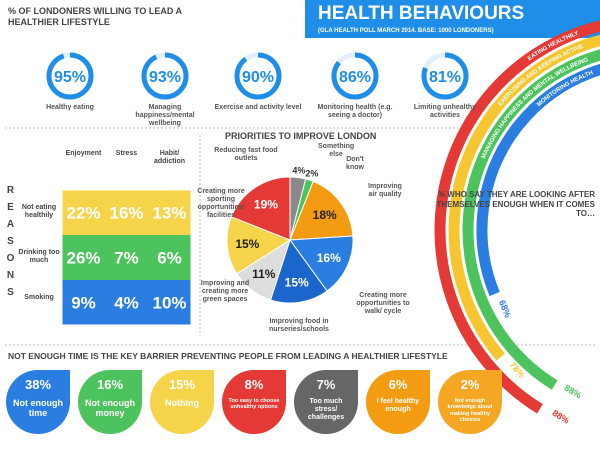  What do you see at coordinates (355, 112) in the screenshot?
I see `ring-label: Monitoring health (e.g. seeing a doctor)` at bounding box center [355, 112].